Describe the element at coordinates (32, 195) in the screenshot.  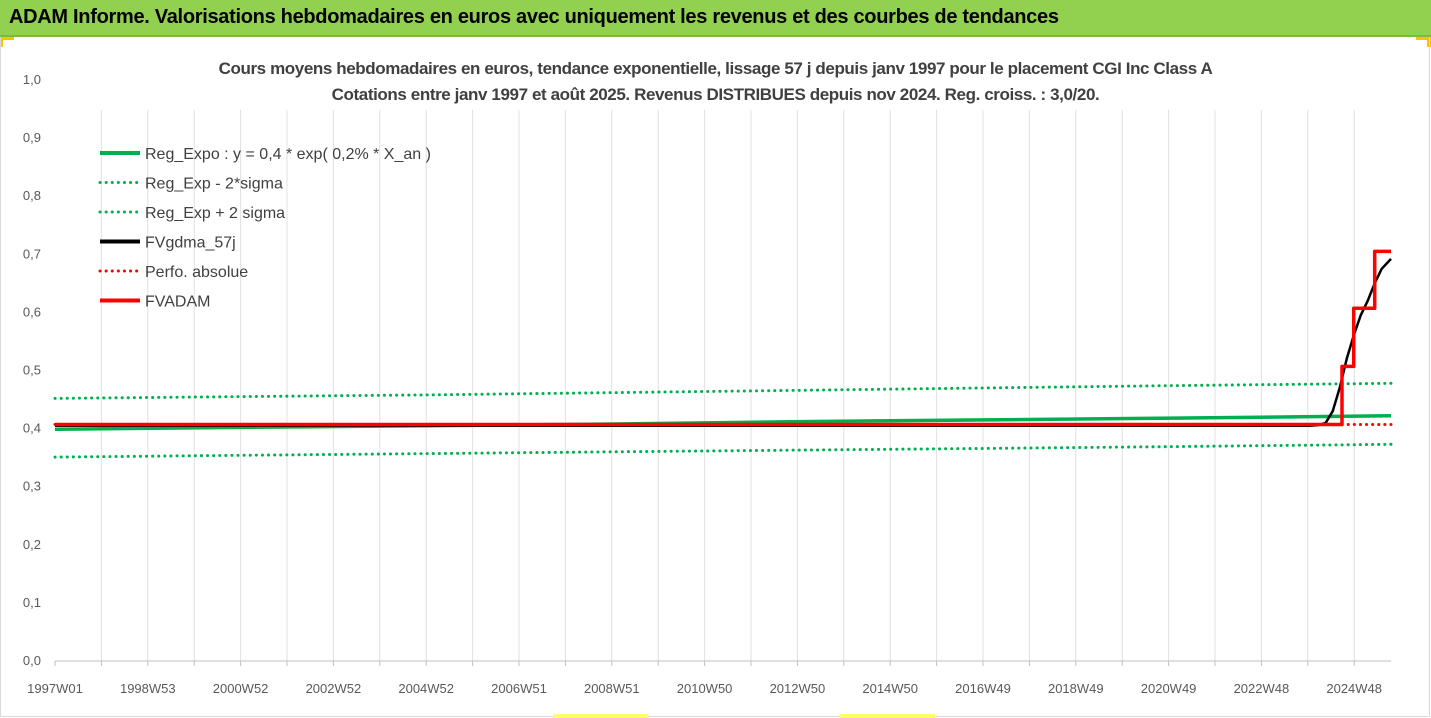
I see `y-tick-label: 0,8` at that location.